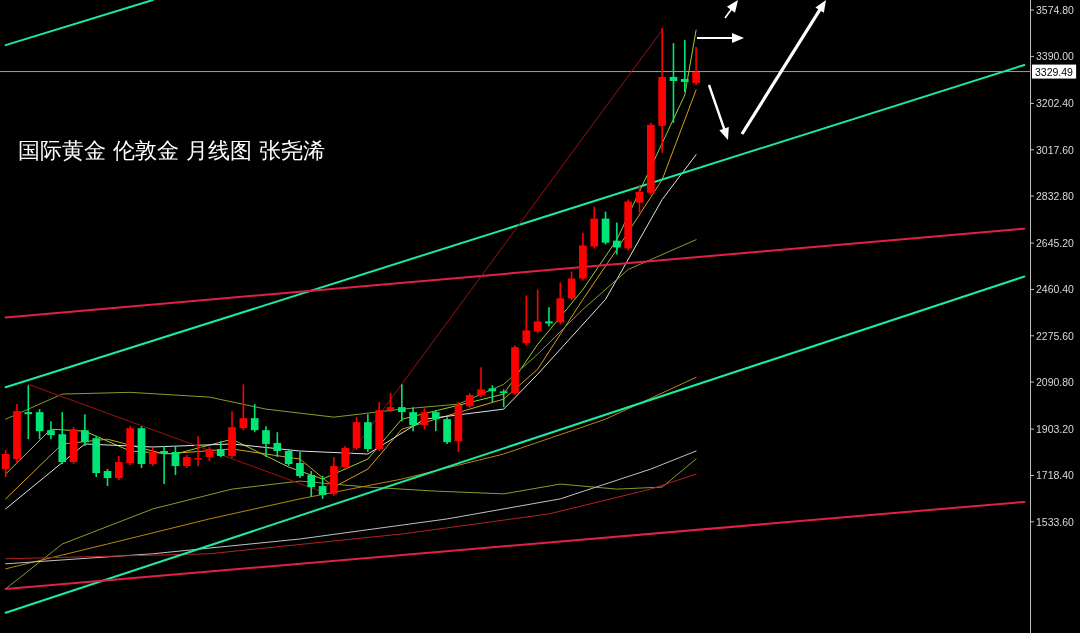 This screenshot has height=633, width=1080. I want to click on y-tick-label: 2275.60, so click(1055, 335).